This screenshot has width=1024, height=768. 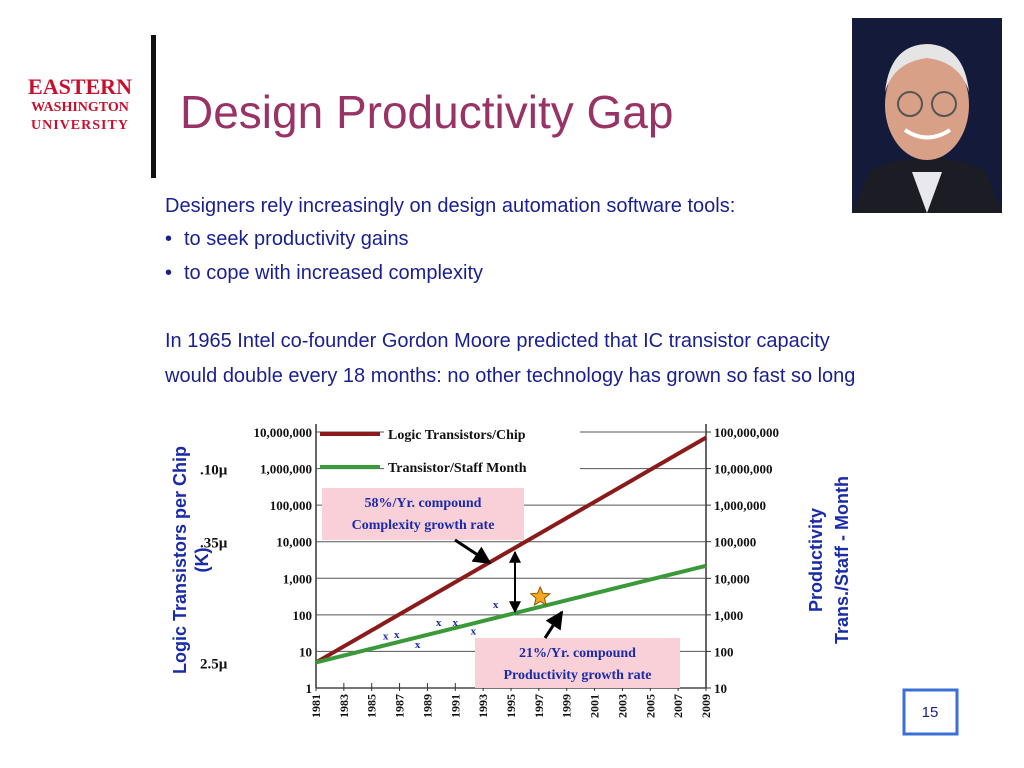 What do you see at coordinates (214, 471) in the screenshot?
I see `feature-size: .10µ` at bounding box center [214, 471].